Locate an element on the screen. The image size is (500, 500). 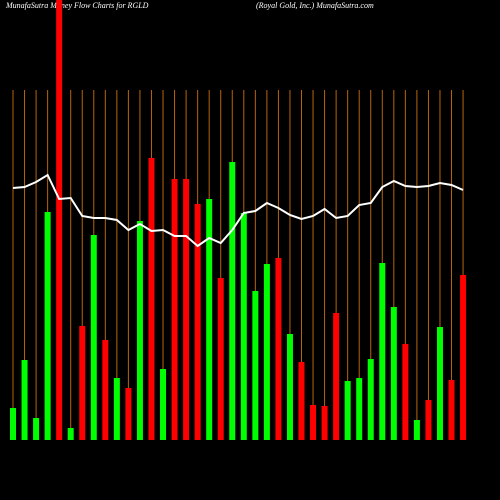
chart-title: MunafaSutra Money Flow Charts for RGLD is located at coordinates (77, 5).